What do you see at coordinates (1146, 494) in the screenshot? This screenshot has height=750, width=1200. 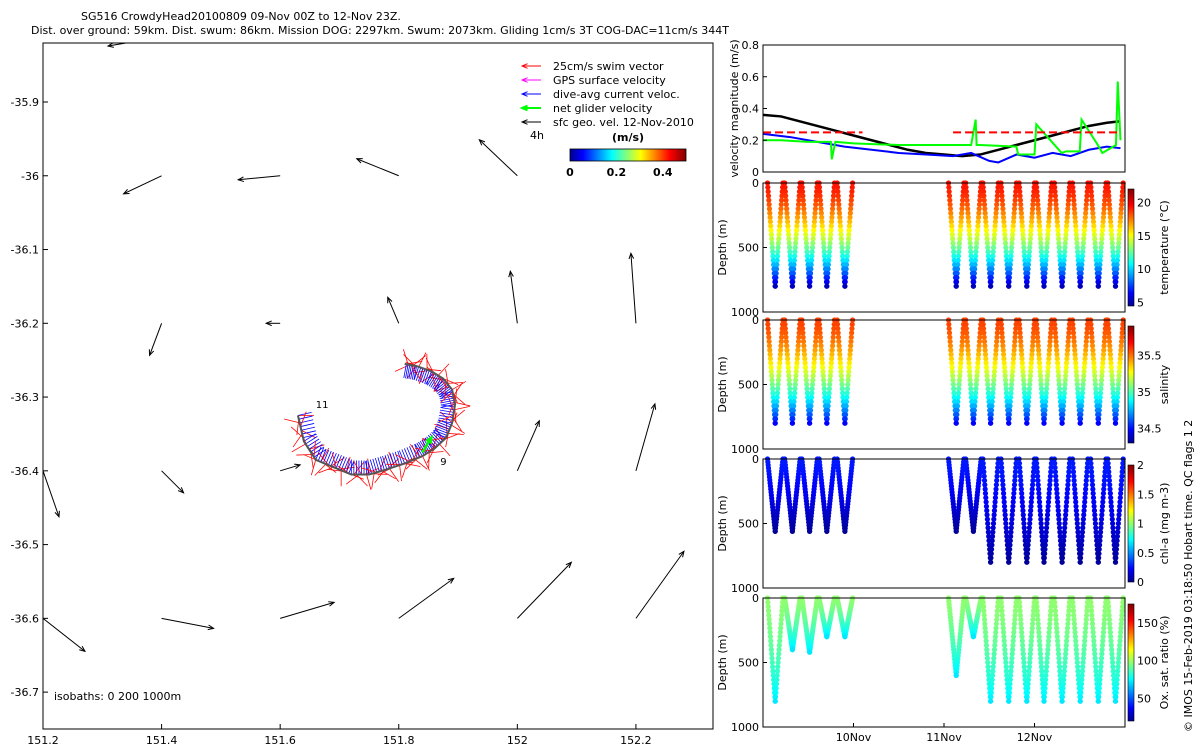 I see `colorbar-tick-label: 1.5` at bounding box center [1146, 494].